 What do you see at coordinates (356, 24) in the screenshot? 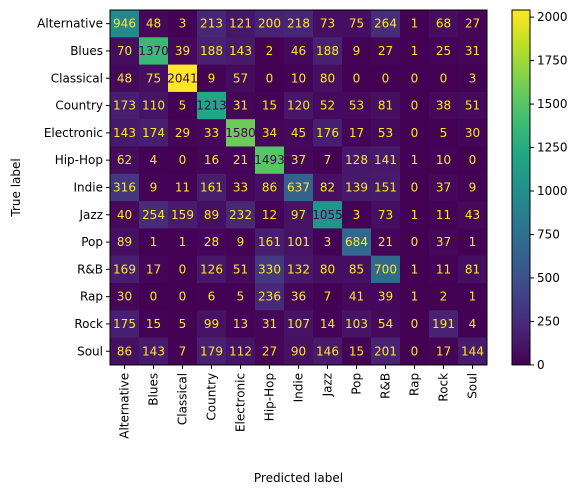
I see `heatmap-cell-label: 75` at bounding box center [356, 24].